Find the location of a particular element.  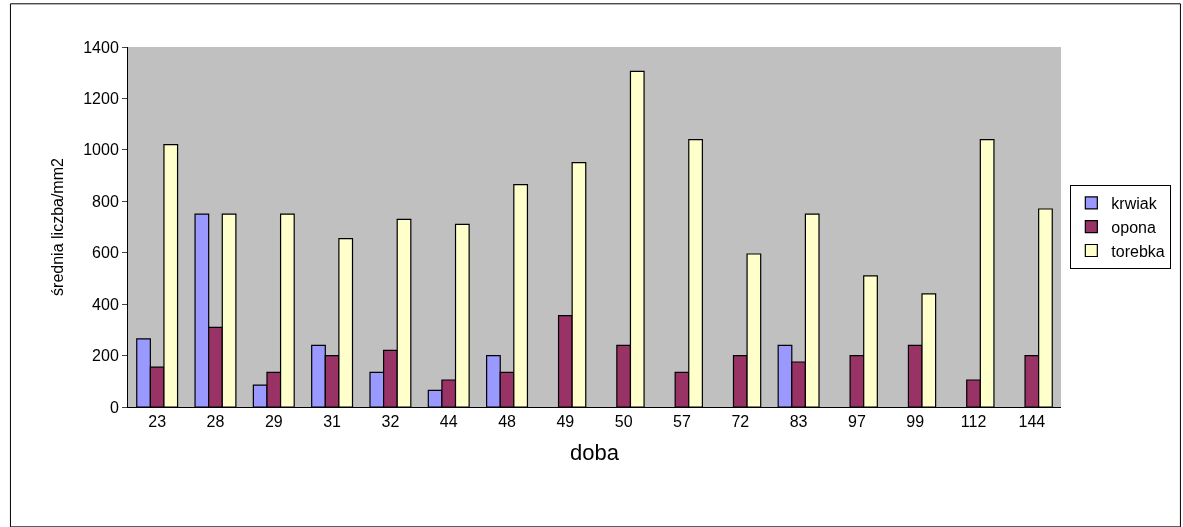

x-tick-label: 83 is located at coordinates (798, 422).